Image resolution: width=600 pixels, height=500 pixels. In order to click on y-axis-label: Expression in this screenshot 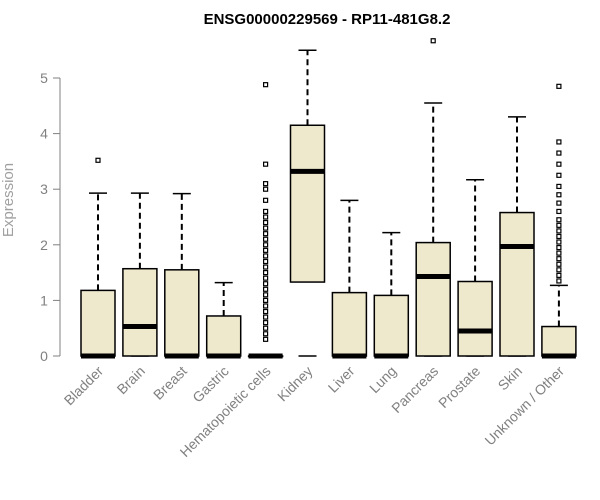, I will do `click(8, 200)`.